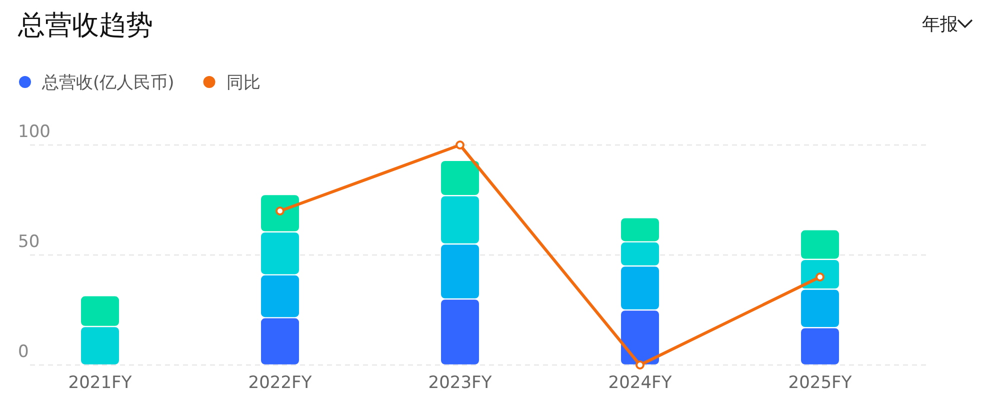 The width and height of the screenshot is (993, 414). I want to click on x-tick-label: 2024FY, so click(640, 383).